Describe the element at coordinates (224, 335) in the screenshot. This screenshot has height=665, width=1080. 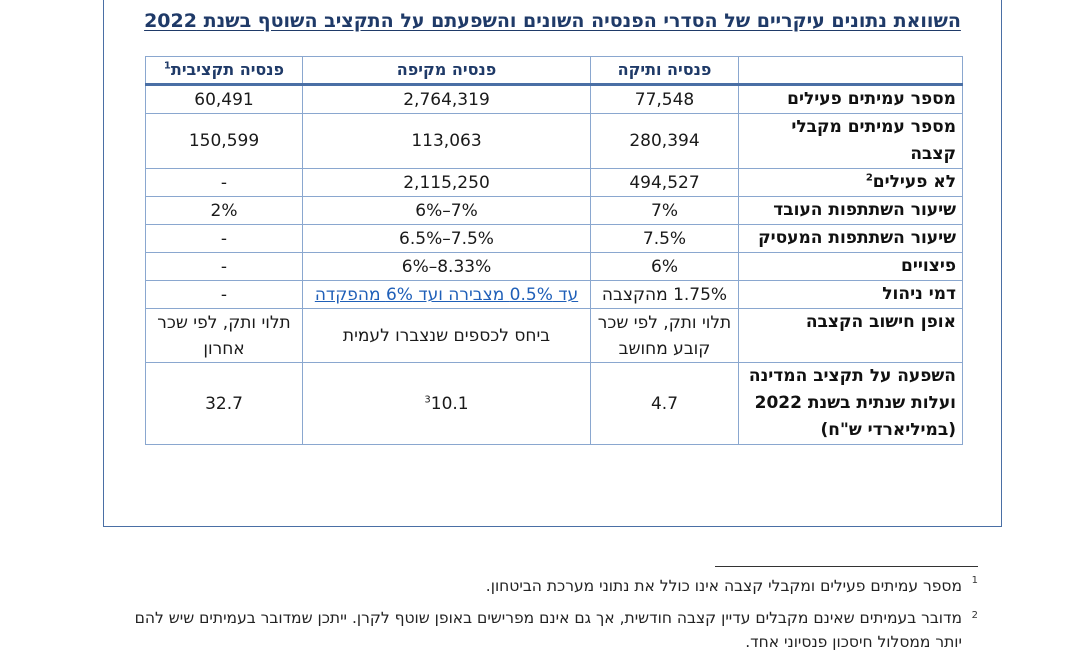
I see `cell-value: תלוי ותק, לפי שכר אחרון` at that location.